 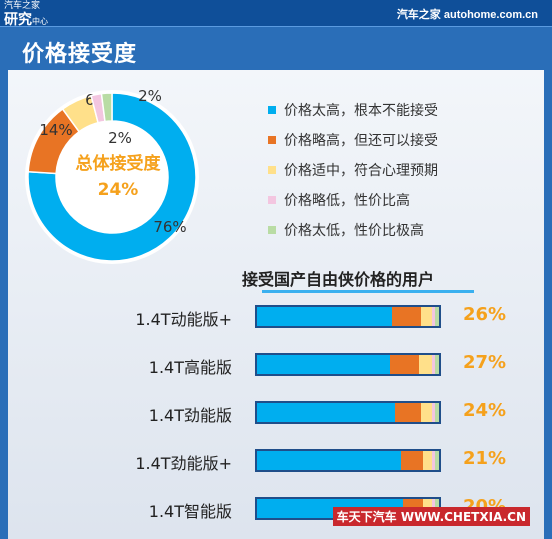 What do you see at coordinates (347, 201) in the screenshot?
I see `legend-label-4: 价格略低，性价比高` at bounding box center [347, 201].